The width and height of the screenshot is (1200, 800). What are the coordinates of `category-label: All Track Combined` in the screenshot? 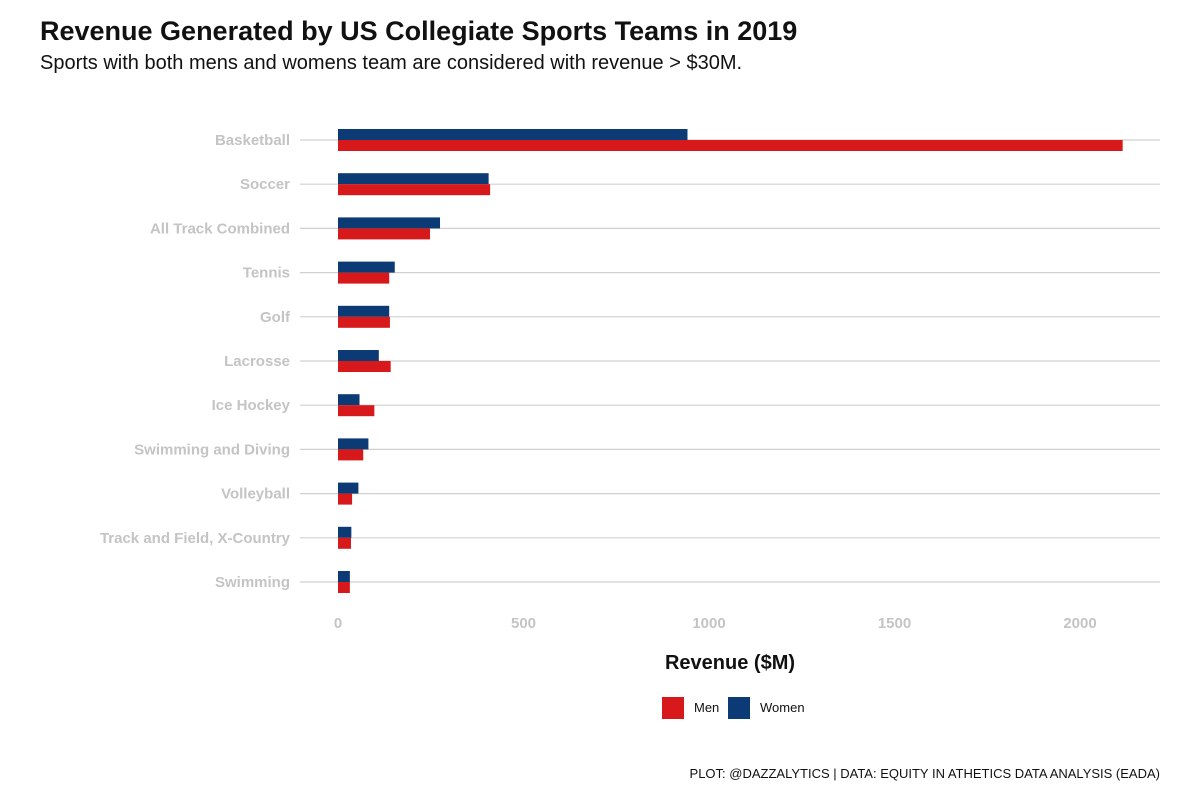 It's located at (220, 228).